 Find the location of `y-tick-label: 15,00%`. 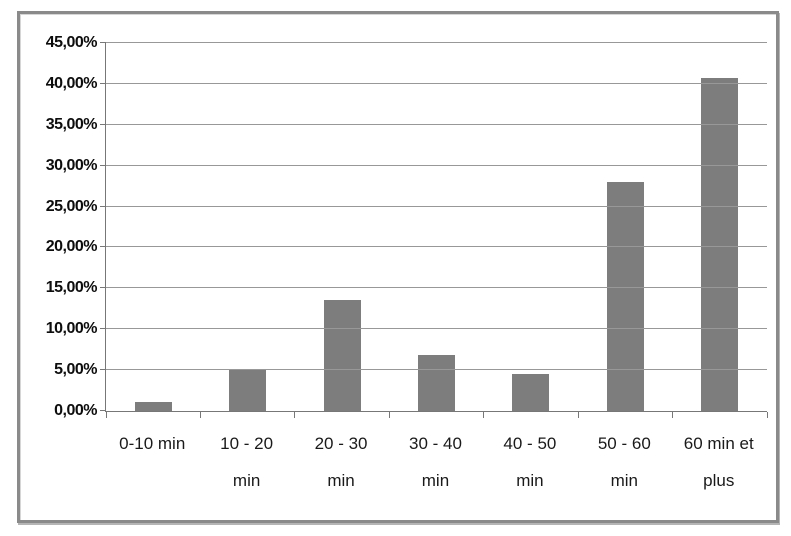

y-tick-label: 15,00% is located at coordinates (71, 288).